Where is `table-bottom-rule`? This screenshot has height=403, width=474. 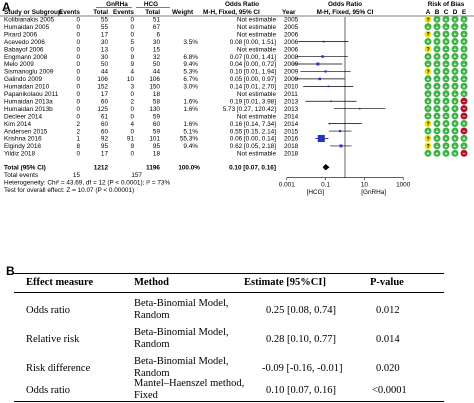 table-bottom-rule is located at coordinates (229, 401).